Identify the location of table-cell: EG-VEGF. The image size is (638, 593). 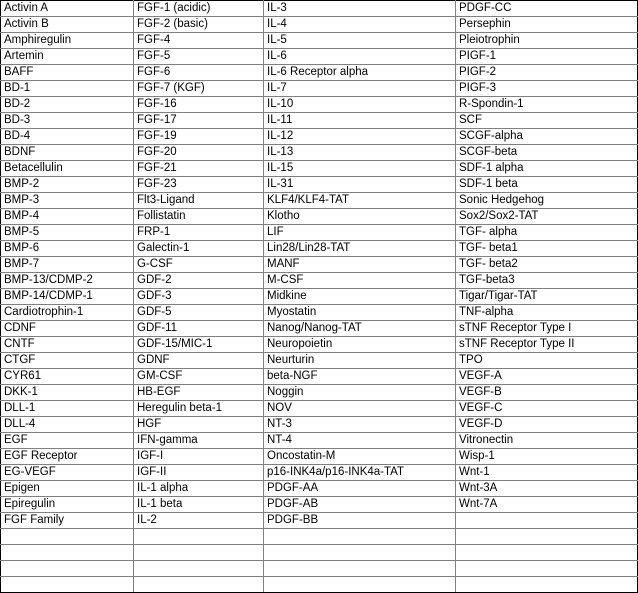
(67, 472).